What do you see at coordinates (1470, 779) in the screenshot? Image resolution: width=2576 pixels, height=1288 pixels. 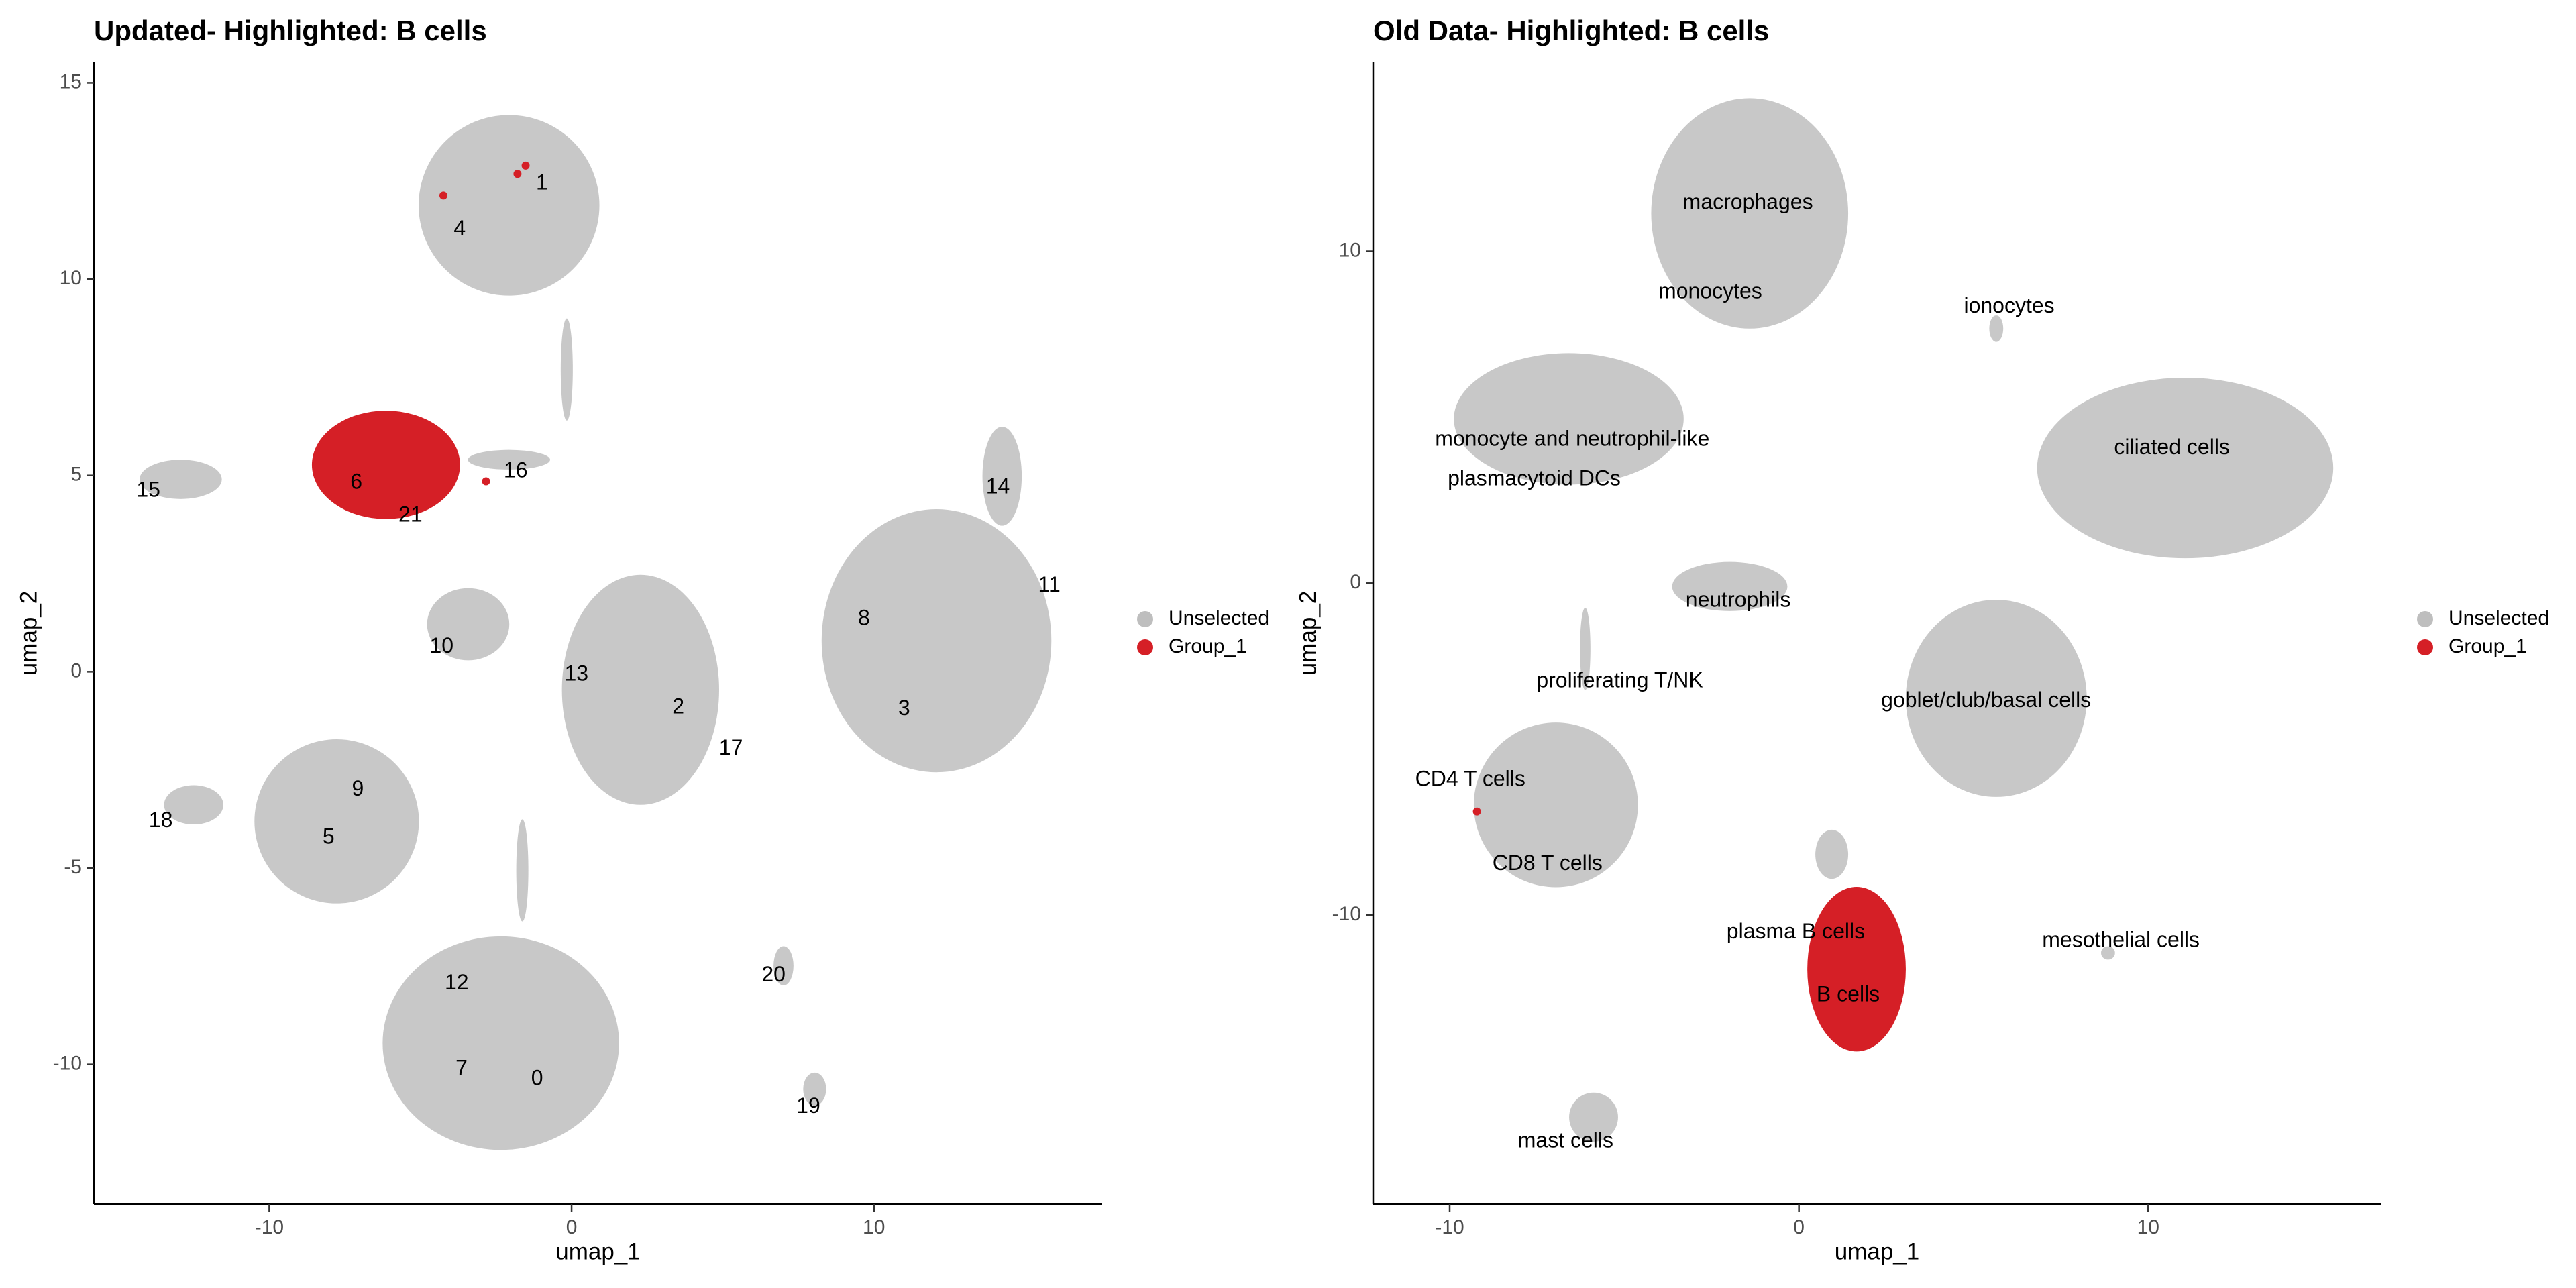 I see `cluster-label: CD4 T cells` at bounding box center [1470, 779].